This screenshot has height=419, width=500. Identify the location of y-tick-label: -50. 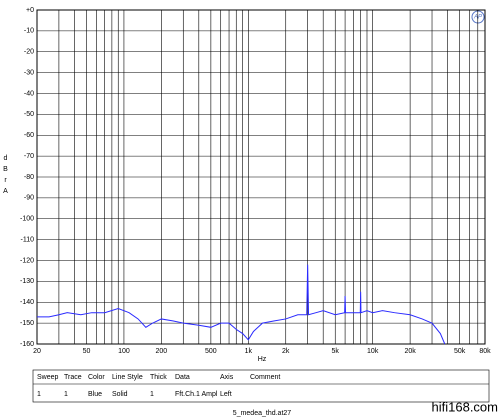
(29, 114).